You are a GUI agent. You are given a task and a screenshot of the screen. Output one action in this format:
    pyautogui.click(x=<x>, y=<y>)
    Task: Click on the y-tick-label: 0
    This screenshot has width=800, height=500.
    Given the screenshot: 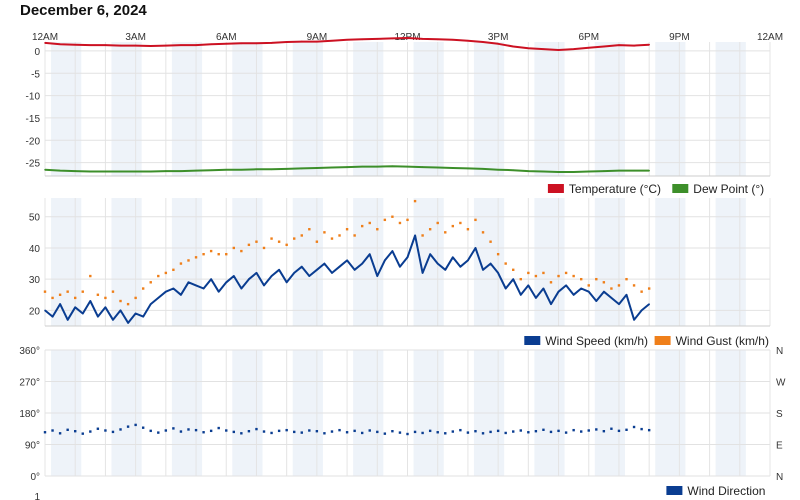 What is the action you would take?
    pyautogui.click(x=37, y=52)
    